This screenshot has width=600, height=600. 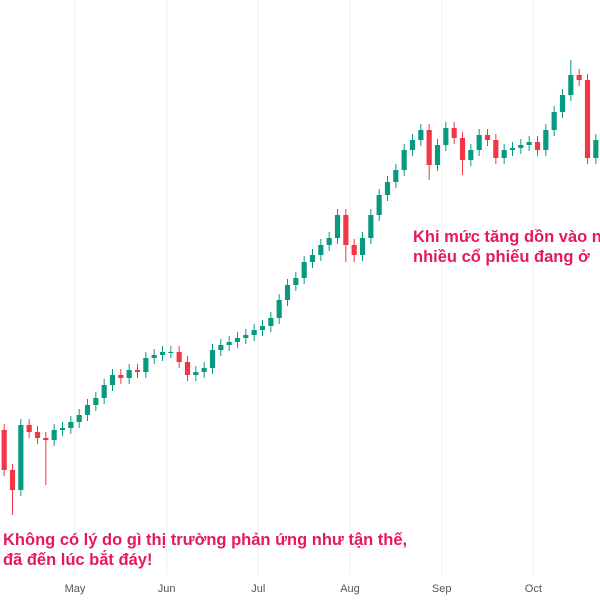 I want to click on annotation: nhiều cổ phiếu đang ở, so click(x=501, y=257).